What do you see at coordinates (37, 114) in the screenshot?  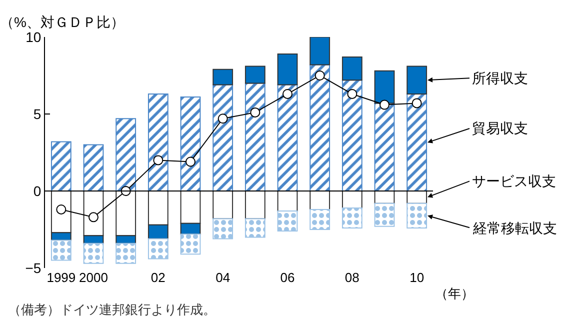 I see `y-tick-label: 5` at bounding box center [37, 114].